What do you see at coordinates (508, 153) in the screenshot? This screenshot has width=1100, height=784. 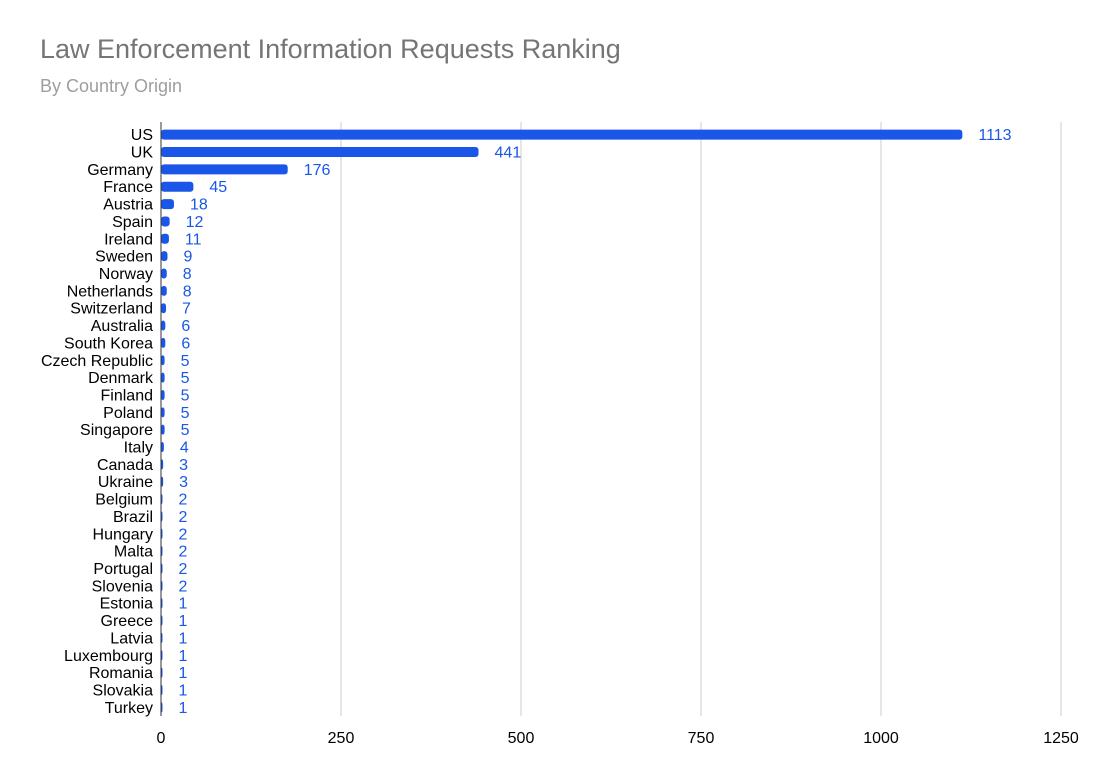 I see `data-label: 441` at bounding box center [508, 153].